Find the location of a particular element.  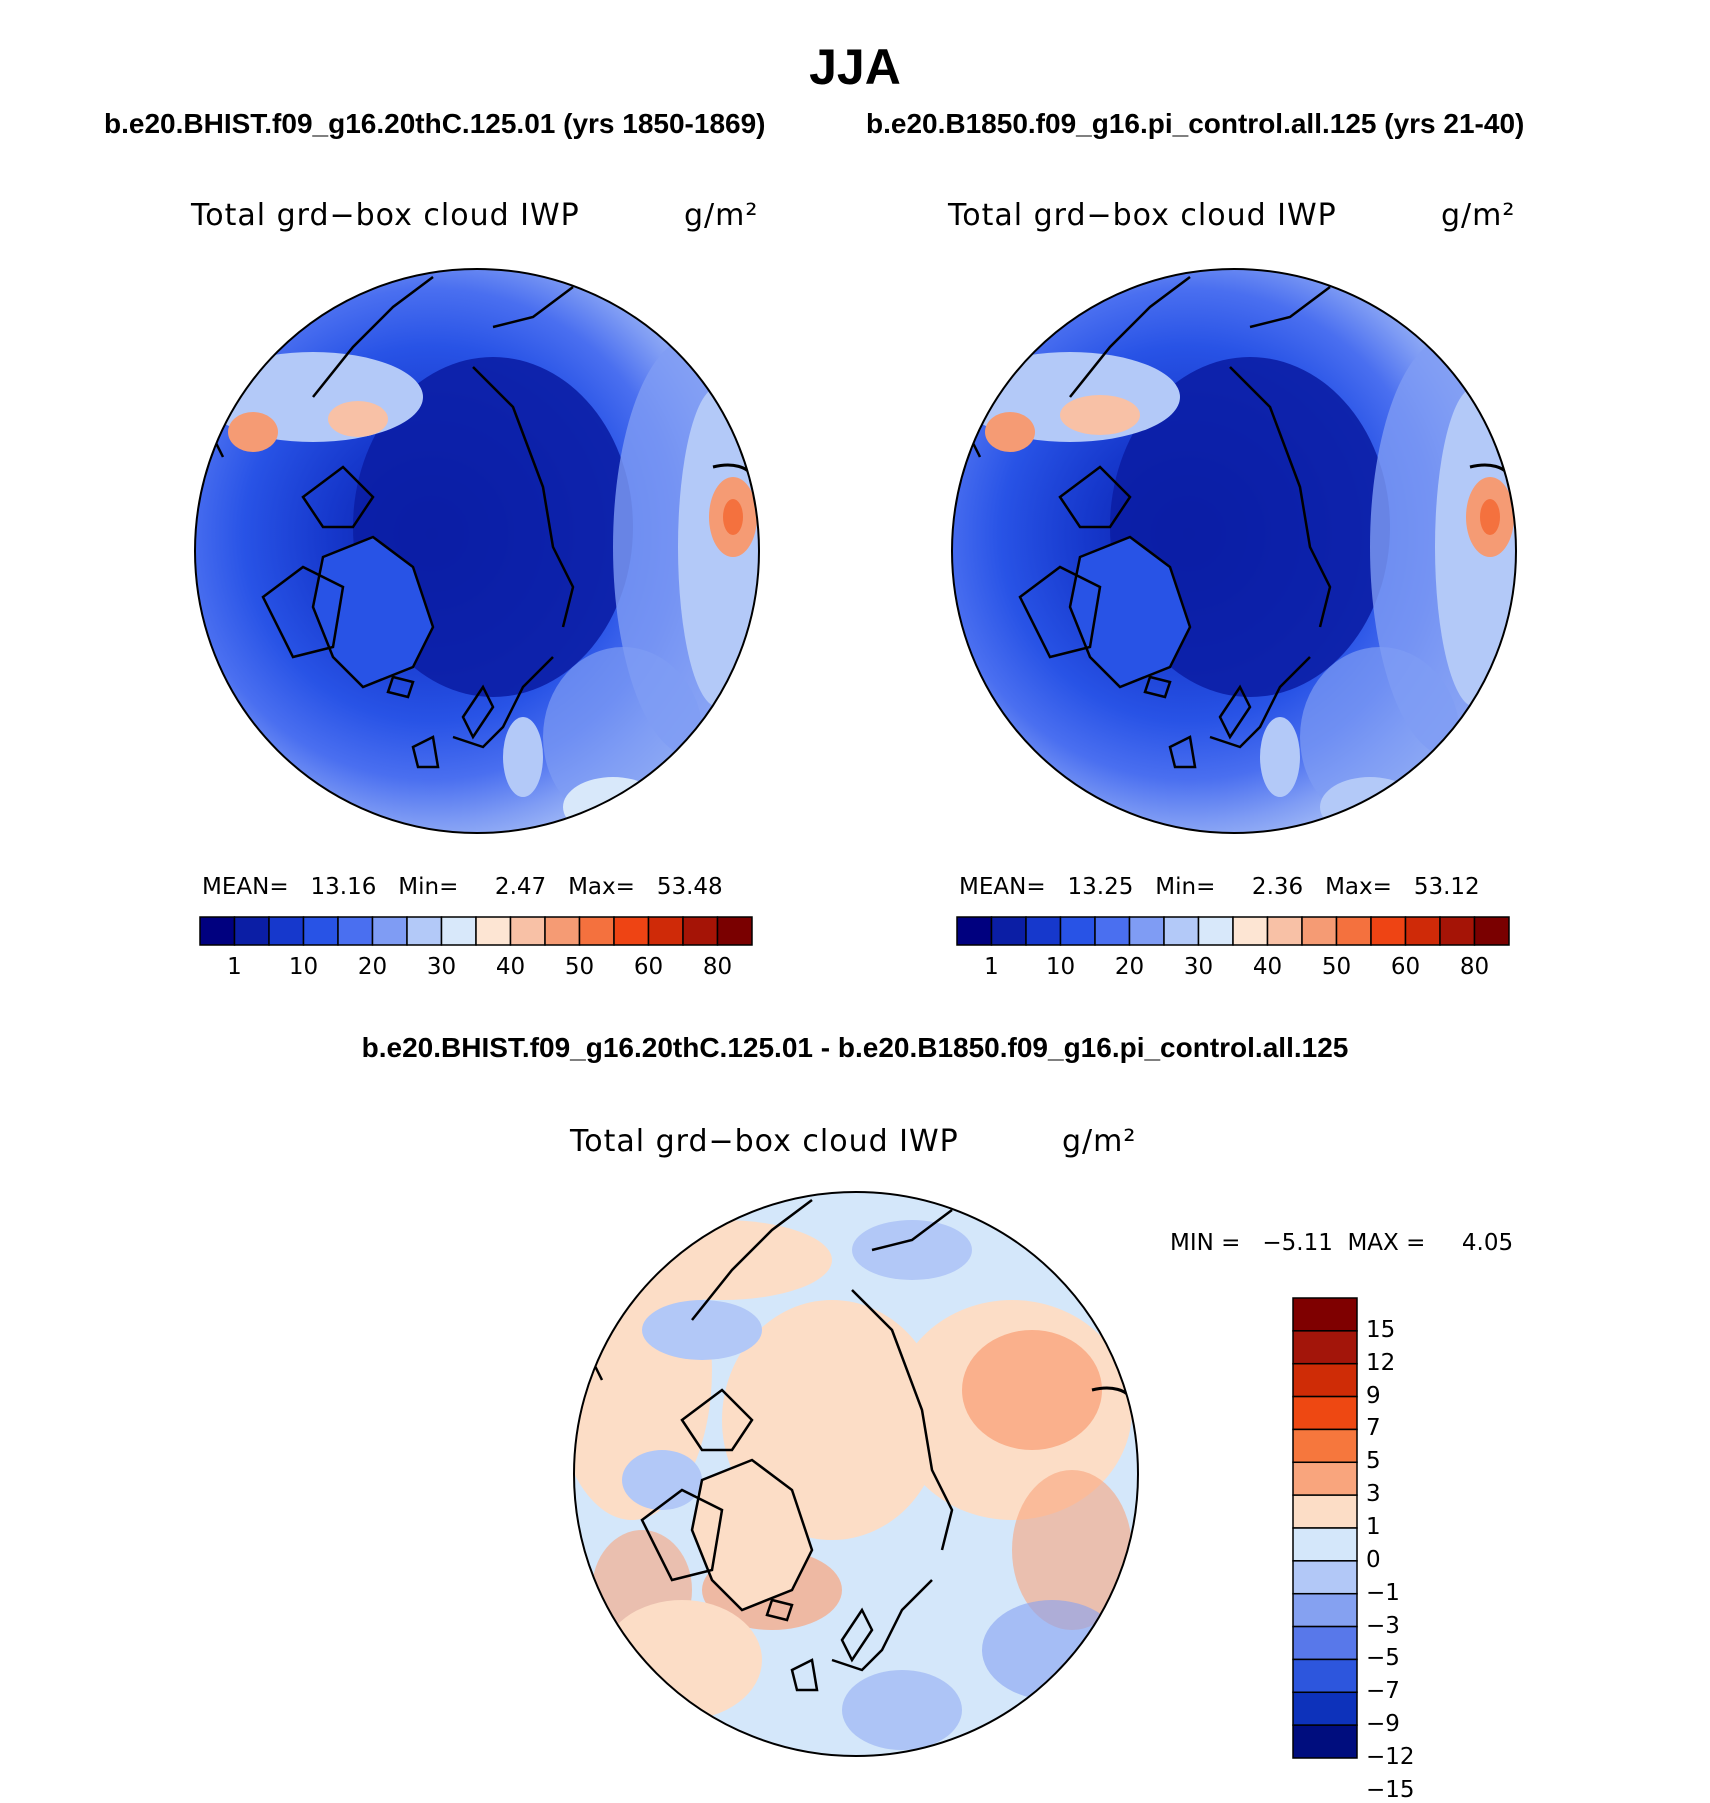

left-colorbar-swatches is located at coordinates (476, 931).